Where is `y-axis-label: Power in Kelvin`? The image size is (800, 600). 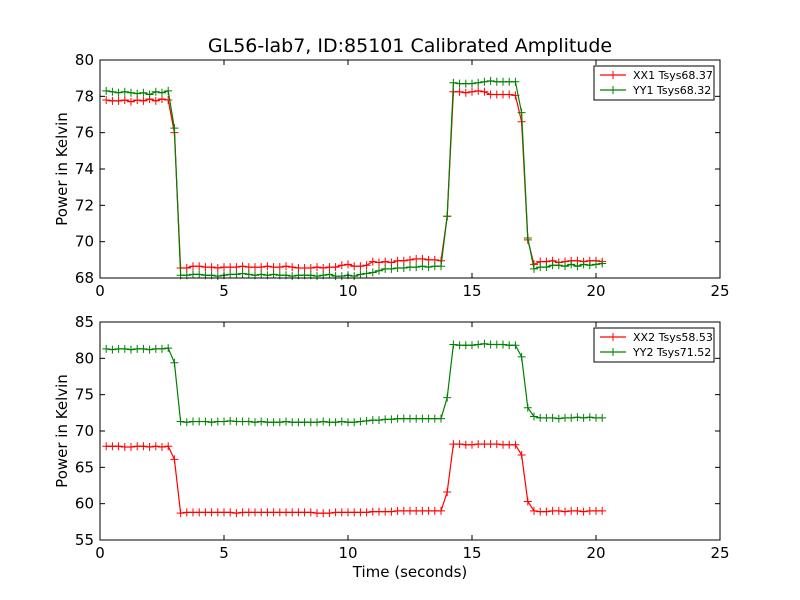 y-axis-label: Power in Kelvin is located at coordinates (62, 431).